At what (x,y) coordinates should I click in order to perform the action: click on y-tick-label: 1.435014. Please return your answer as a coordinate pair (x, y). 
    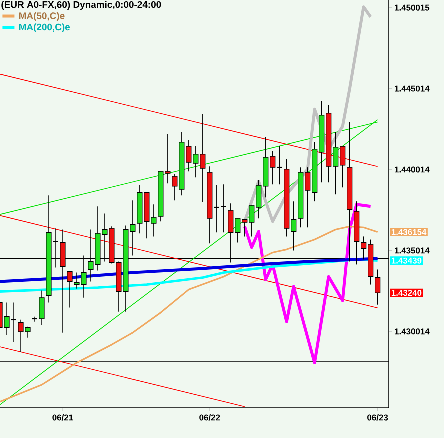
    Looking at the image, I should click on (412, 251).